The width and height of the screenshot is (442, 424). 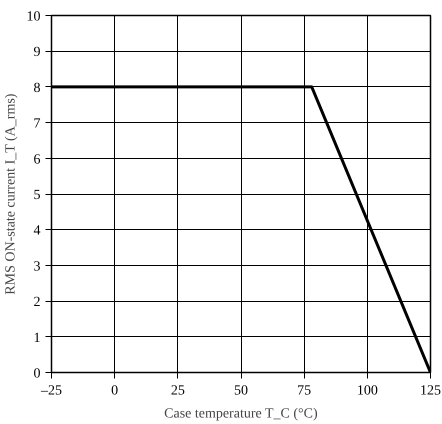 What do you see at coordinates (114, 391) in the screenshot?
I see `x-tick-label: 0` at bounding box center [114, 391].